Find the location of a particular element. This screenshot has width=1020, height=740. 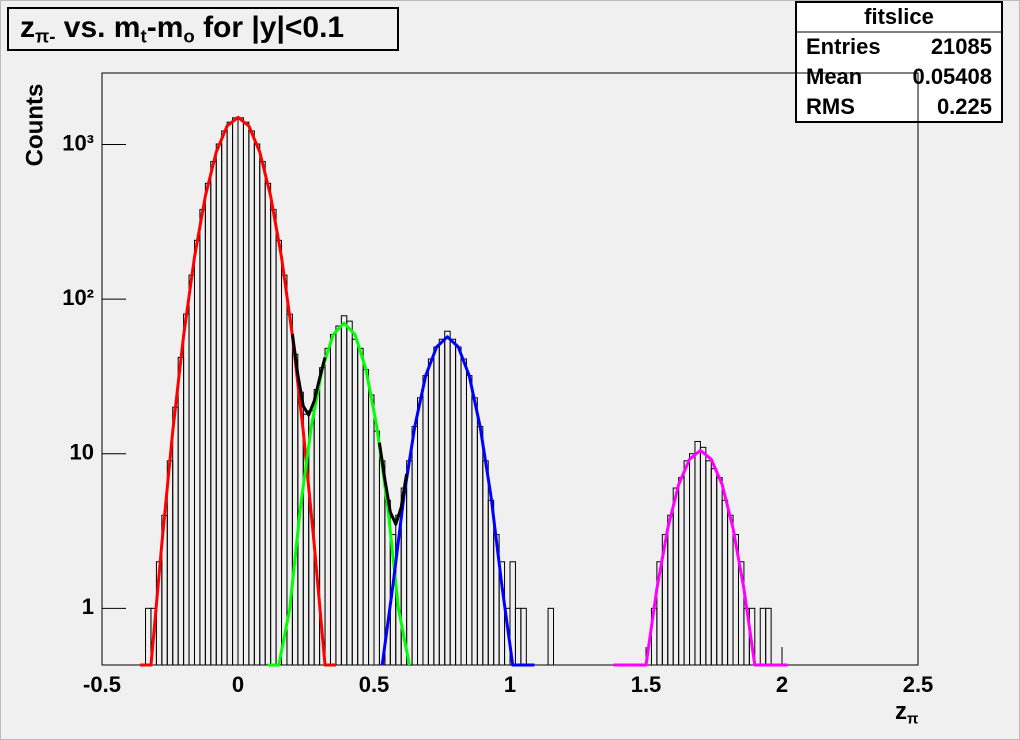

title-box is located at coordinates (203, 29).